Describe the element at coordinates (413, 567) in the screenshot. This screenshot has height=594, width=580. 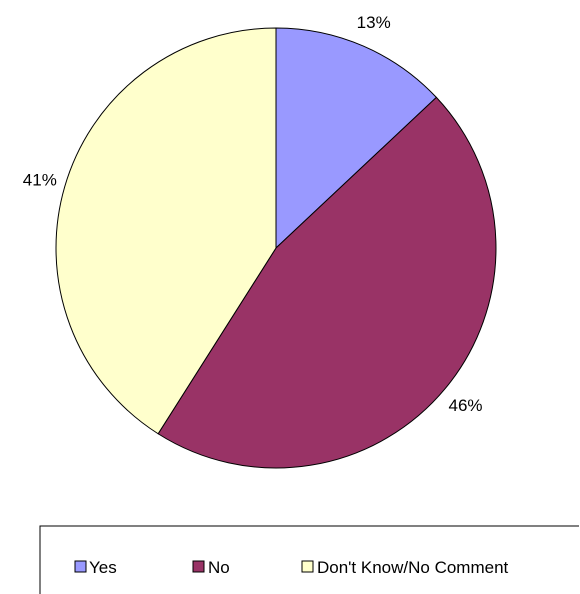
I see `legend-label-dont-know: Don't Know/No Comment` at that location.